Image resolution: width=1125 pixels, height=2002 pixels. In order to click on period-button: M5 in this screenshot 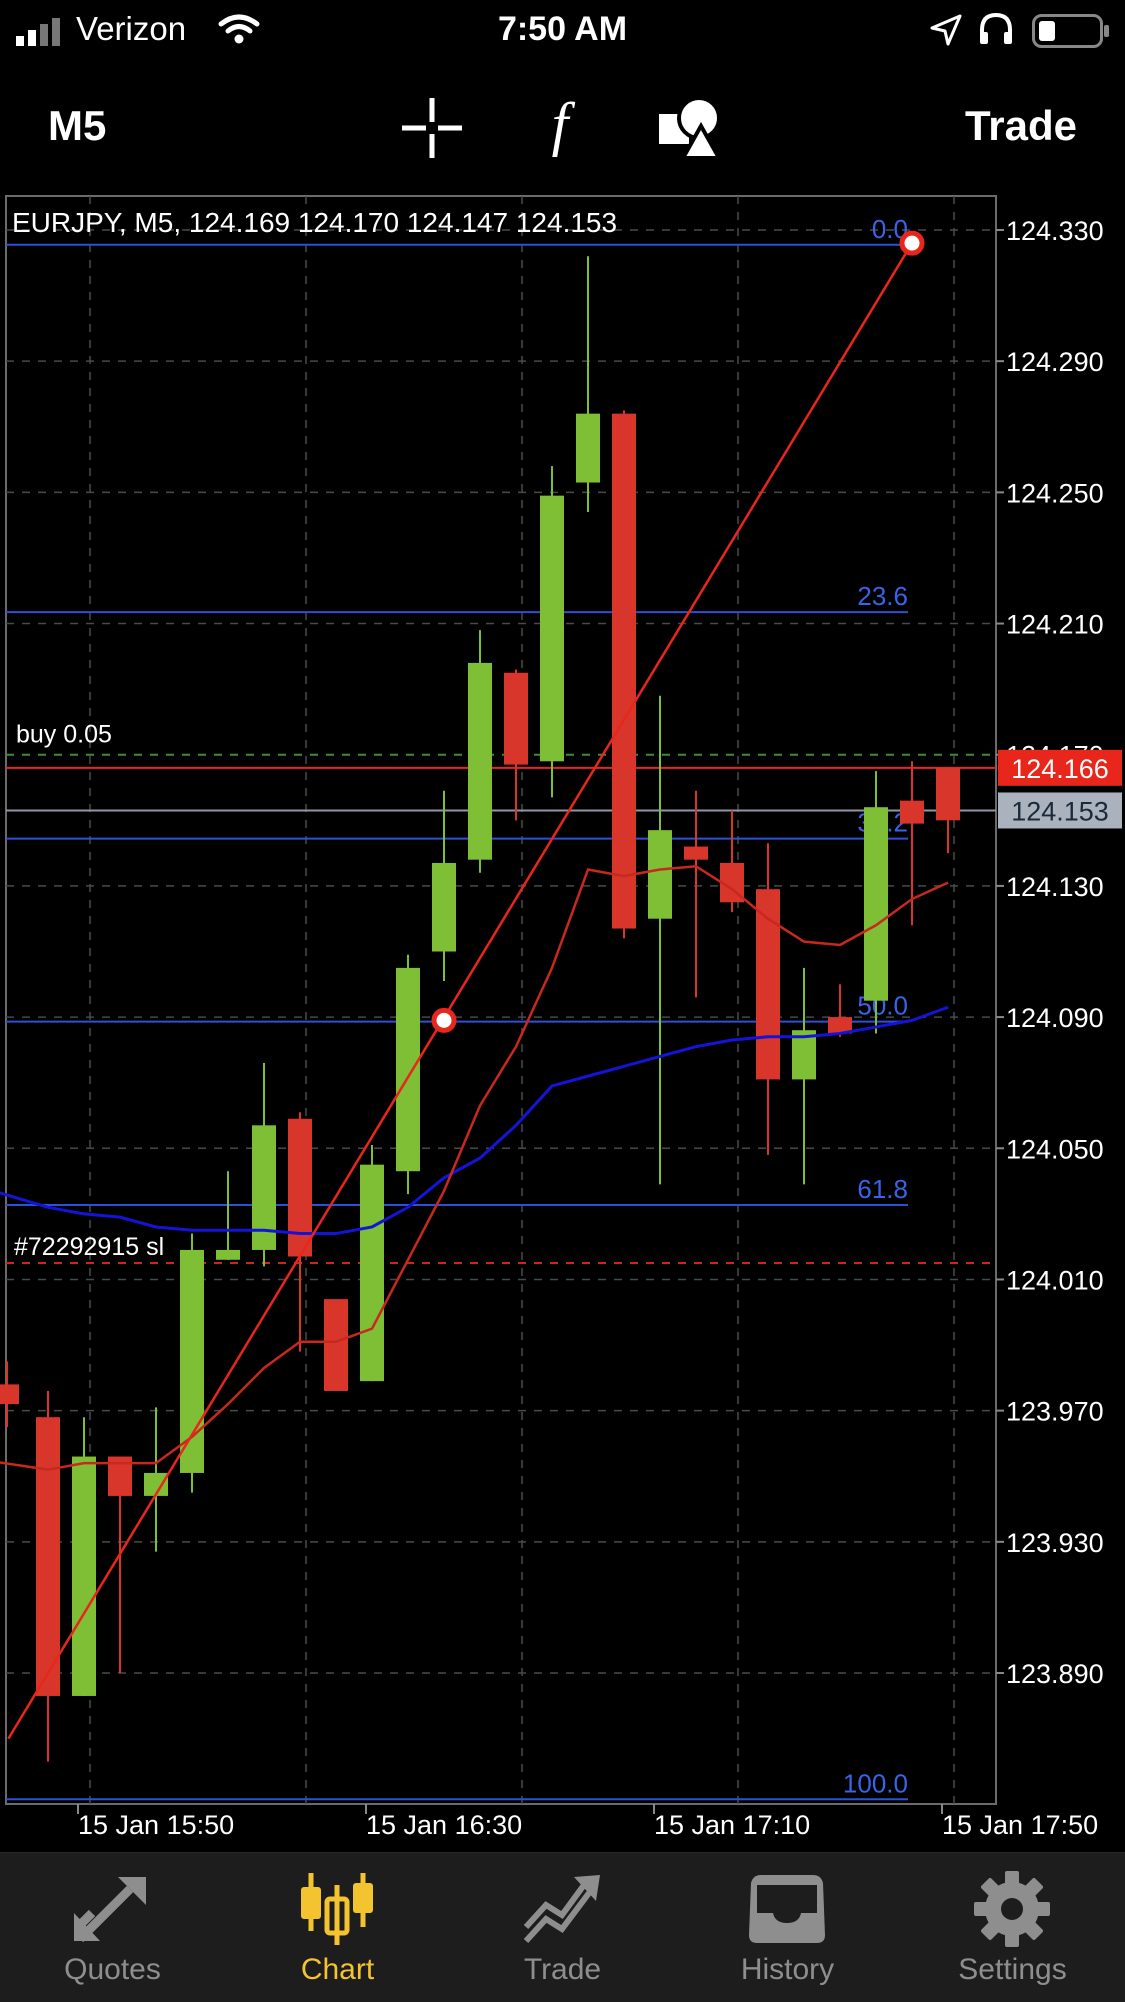, I will do `click(77, 125)`.